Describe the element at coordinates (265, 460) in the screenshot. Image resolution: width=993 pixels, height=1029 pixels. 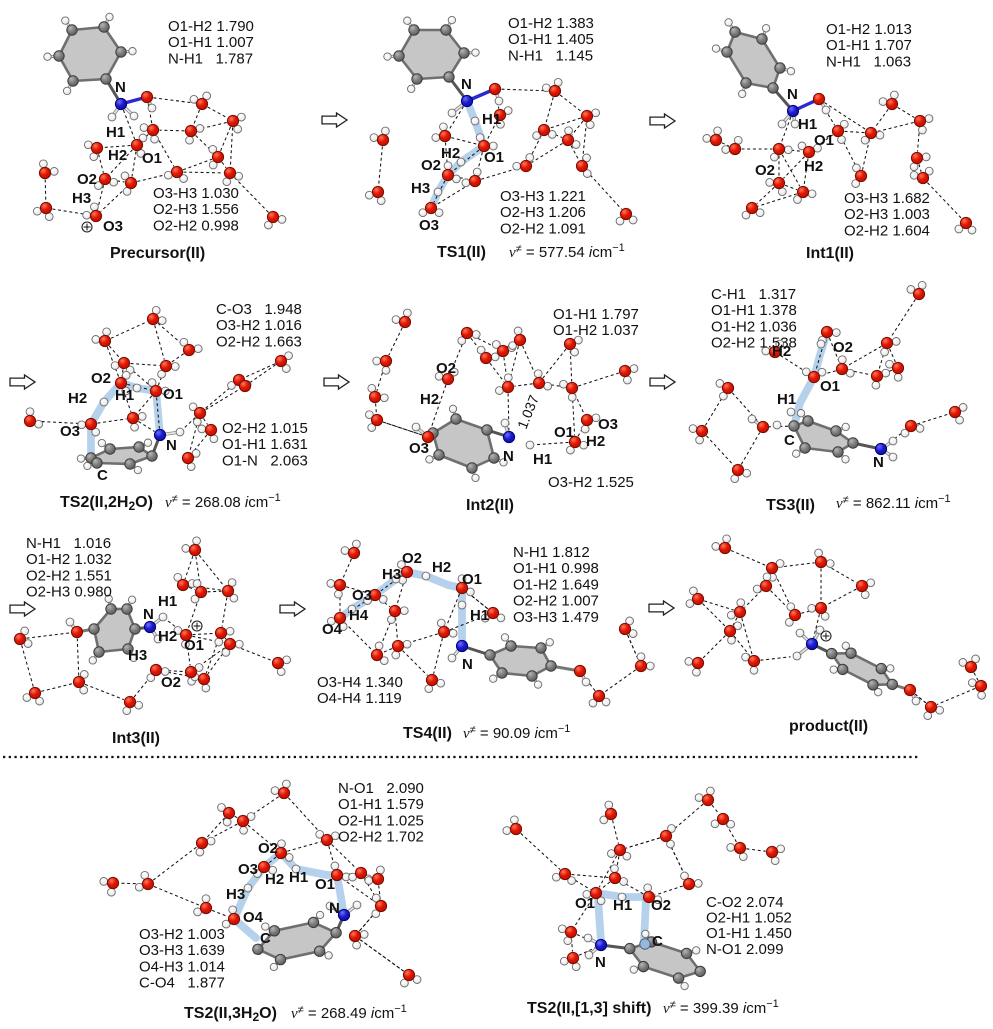
I see `svg-text: O1-N 2.063` at that location.